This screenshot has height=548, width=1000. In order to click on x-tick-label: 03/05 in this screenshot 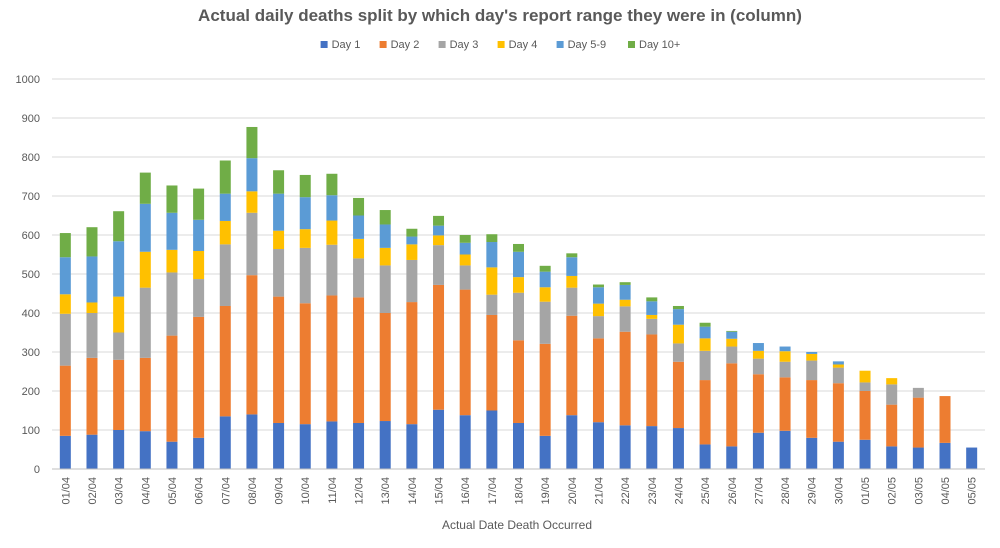, I will do `click(919, 491)`.